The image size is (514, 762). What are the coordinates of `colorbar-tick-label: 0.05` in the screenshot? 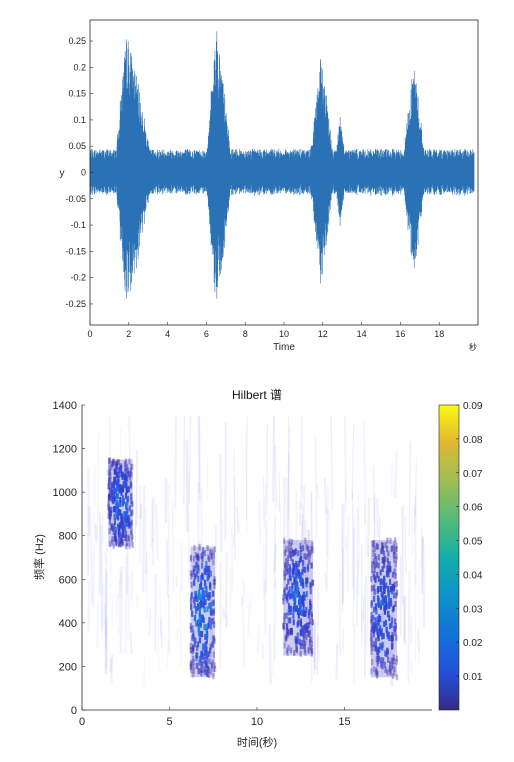 It's located at (473, 542).